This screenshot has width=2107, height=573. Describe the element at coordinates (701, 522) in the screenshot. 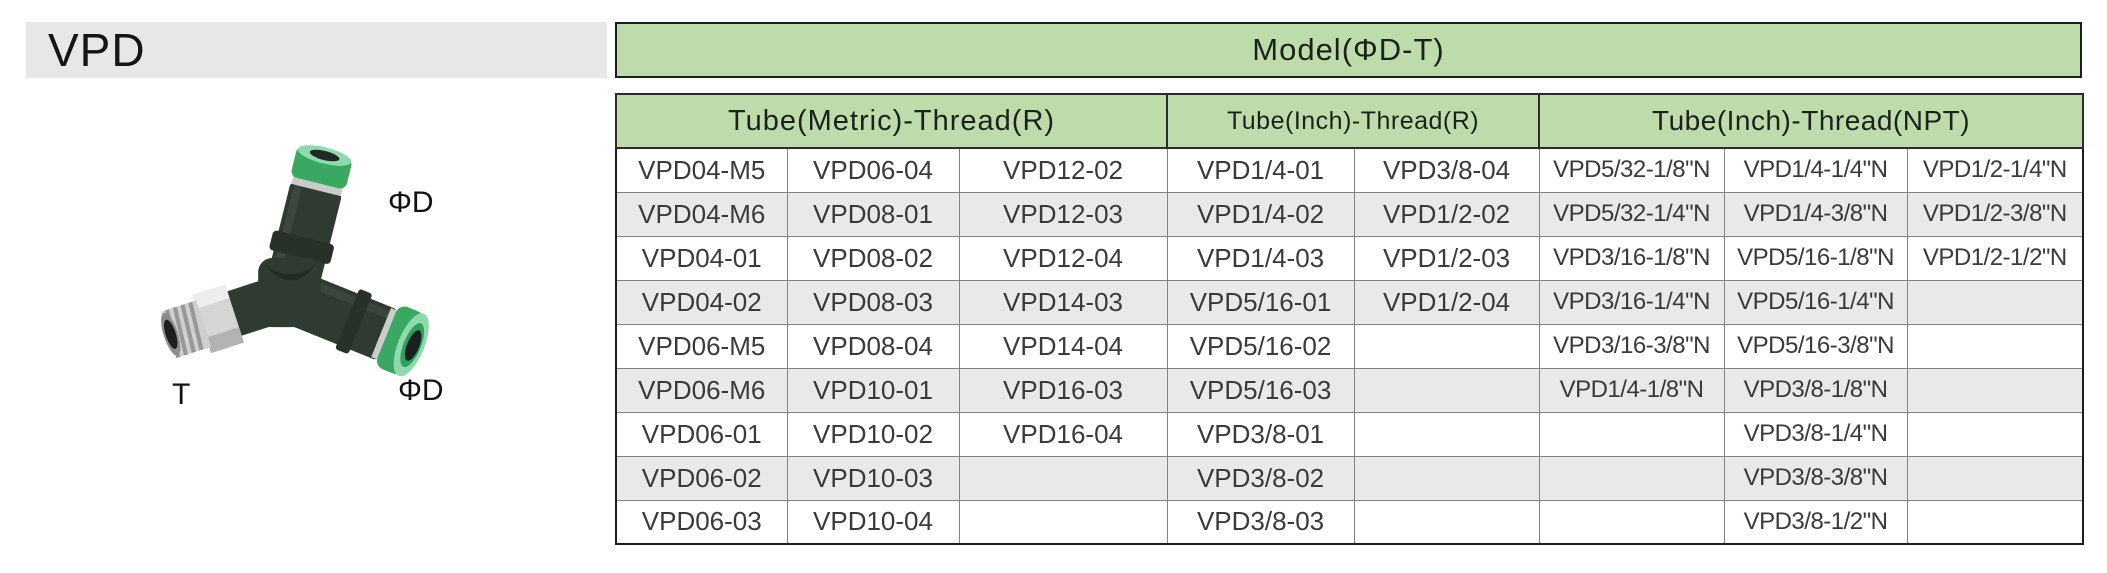

I see `model-cell: VPD06-03` at that location.